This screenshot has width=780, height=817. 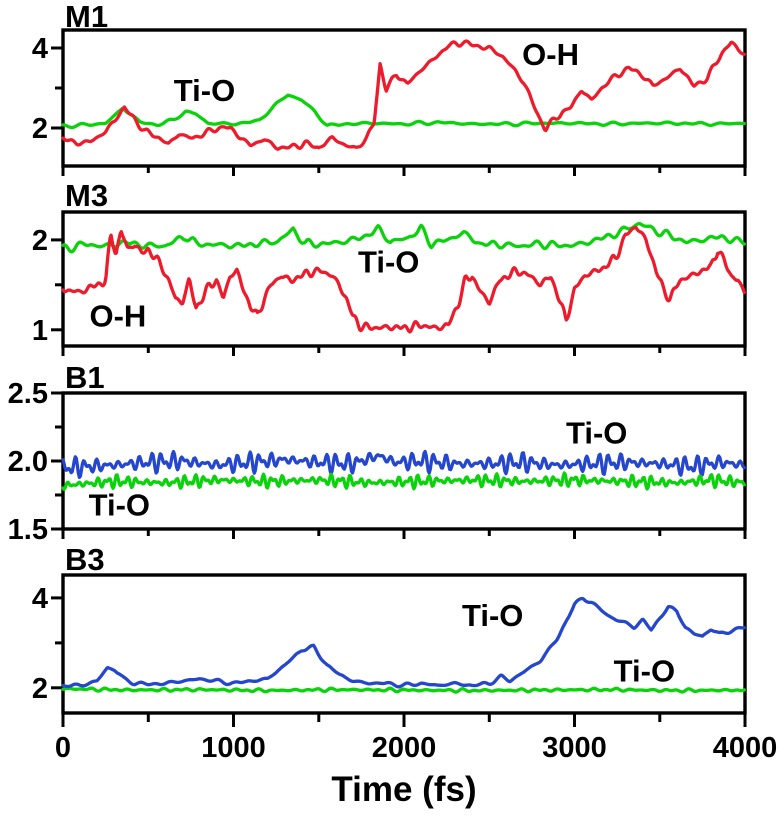 I want to click on curve-label-M3-Ti-O: Ti-O, so click(x=388, y=262).